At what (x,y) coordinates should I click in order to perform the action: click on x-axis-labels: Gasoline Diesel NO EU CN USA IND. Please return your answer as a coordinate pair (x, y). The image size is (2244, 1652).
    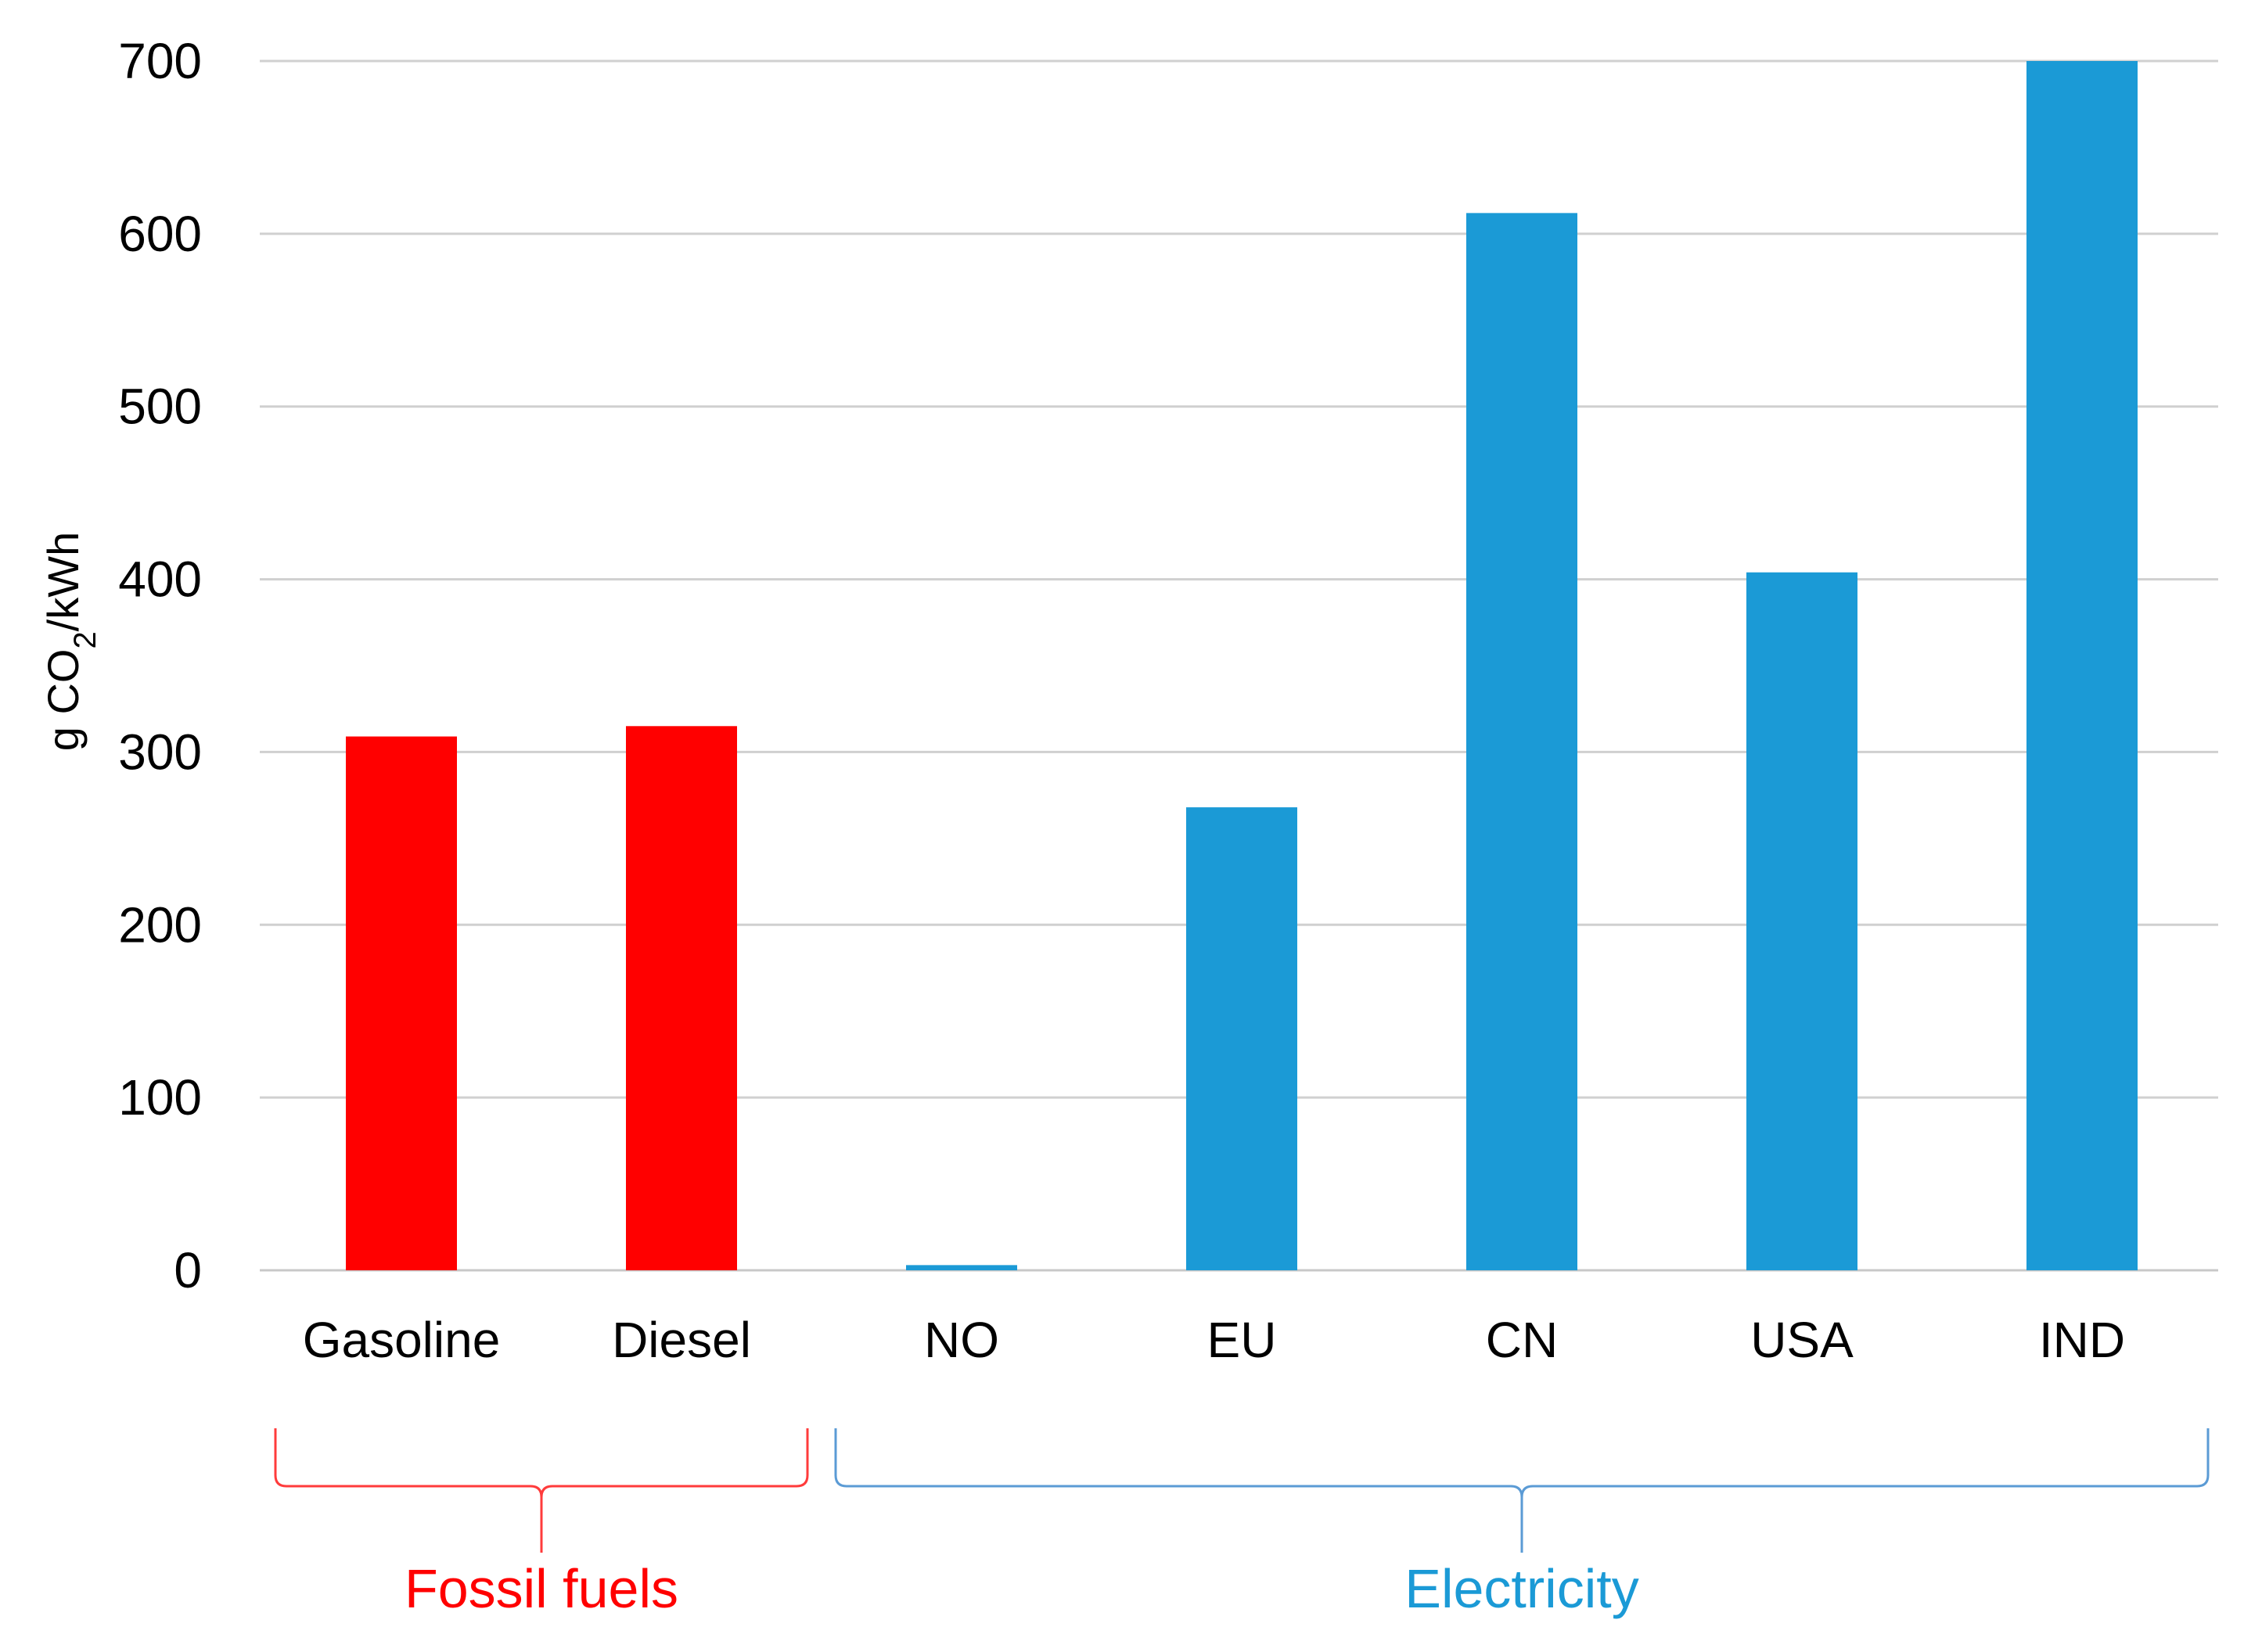
    Looking at the image, I should click on (1214, 1340).